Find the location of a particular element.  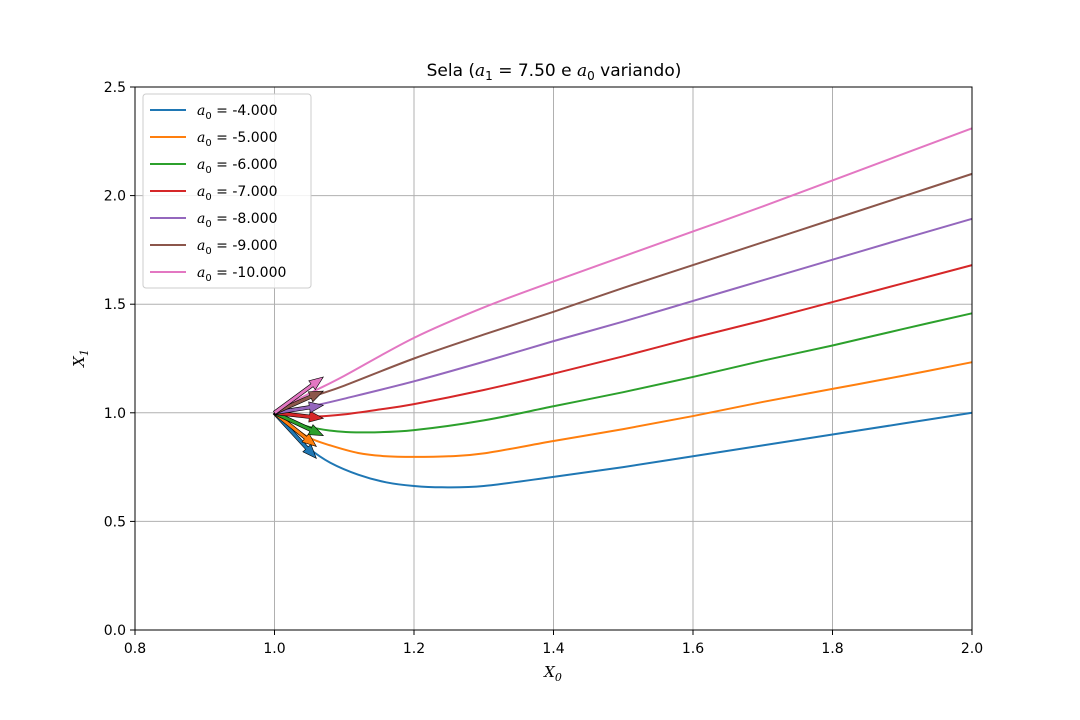

x-tick-label: 1.6 is located at coordinates (693, 649).